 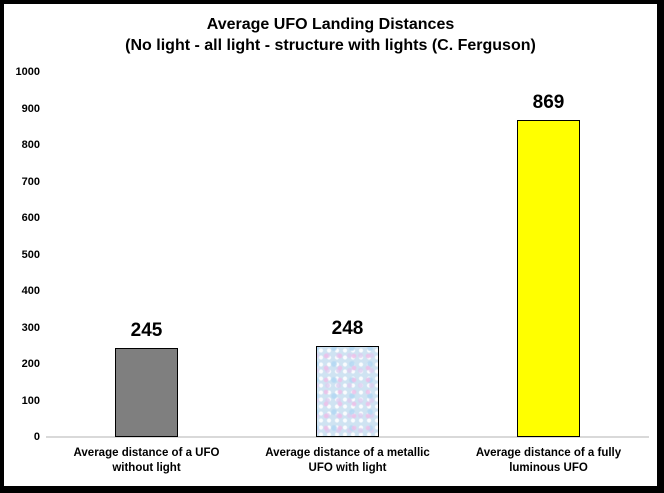 I want to click on category-label-line: UFO with light, so click(x=347, y=468).